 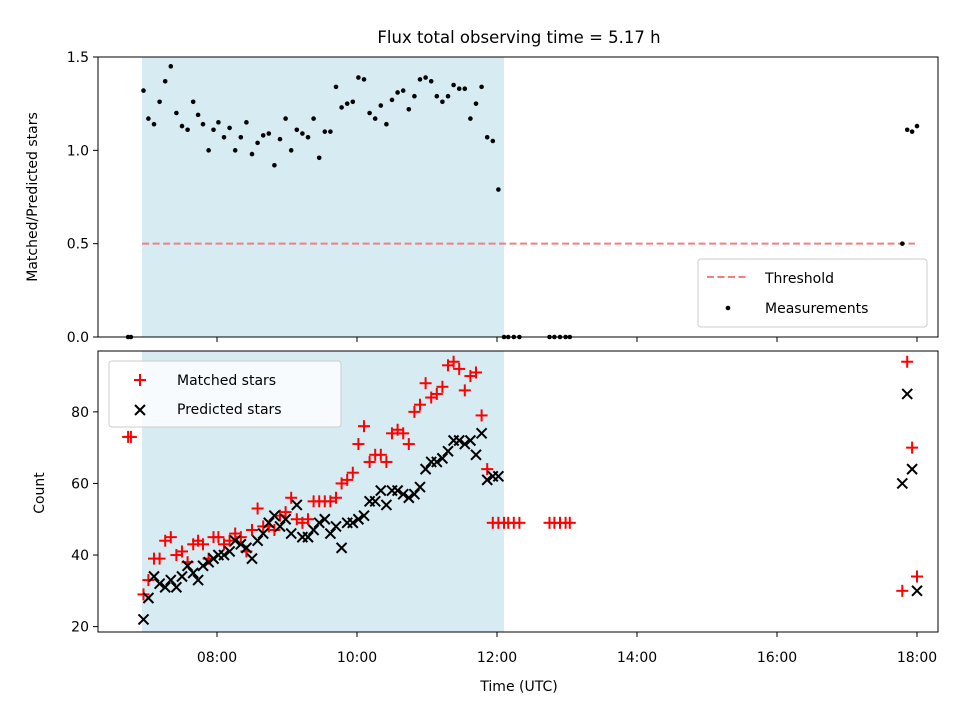 What do you see at coordinates (567, 339) in the screenshot?
I see `top-x-axis-ticks` at bounding box center [567, 339].